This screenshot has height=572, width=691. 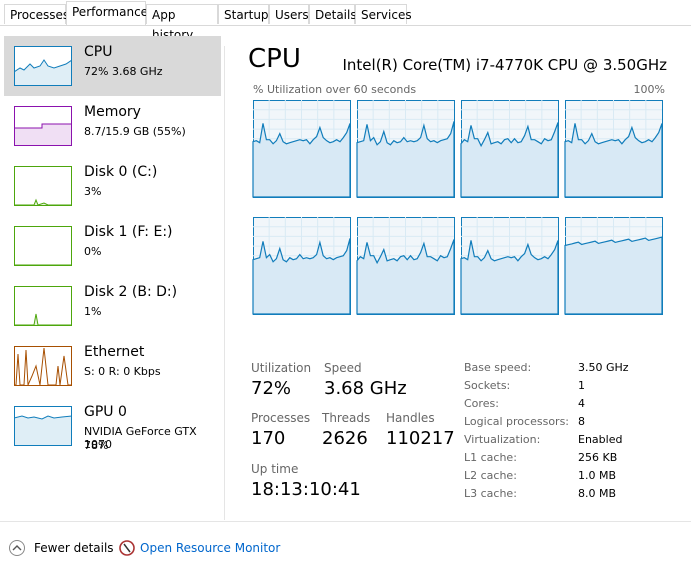 What do you see at coordinates (112, 112) in the screenshot?
I see `item-name: Memory` at bounding box center [112, 112].